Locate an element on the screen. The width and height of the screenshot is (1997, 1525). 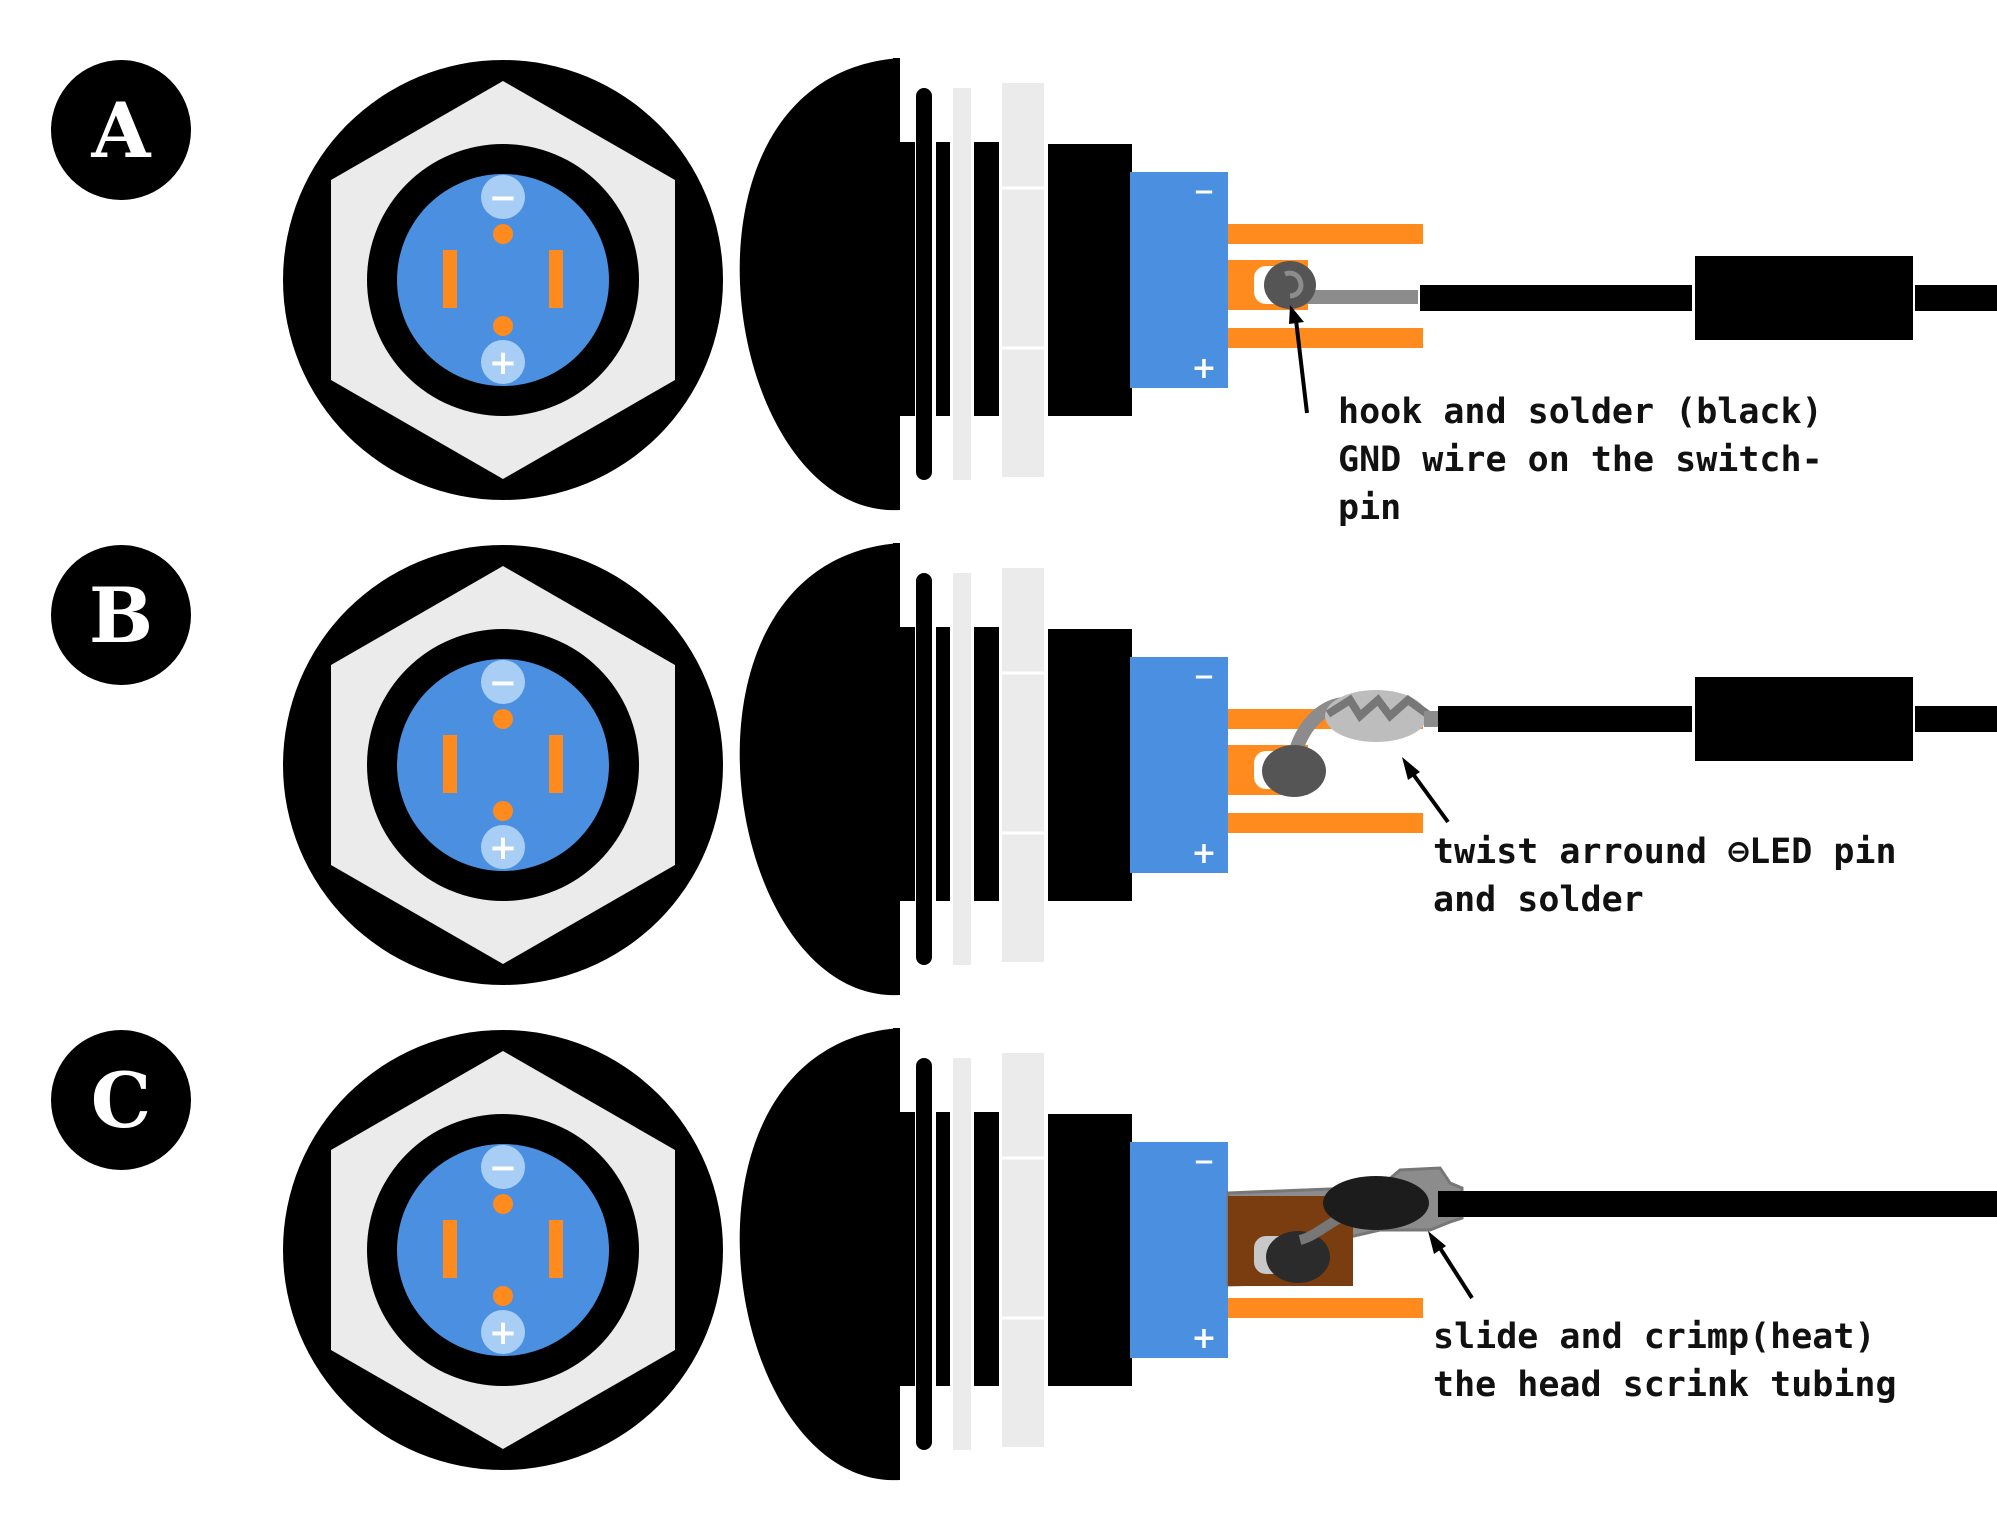
step-label: A is located at coordinates (121, 130).